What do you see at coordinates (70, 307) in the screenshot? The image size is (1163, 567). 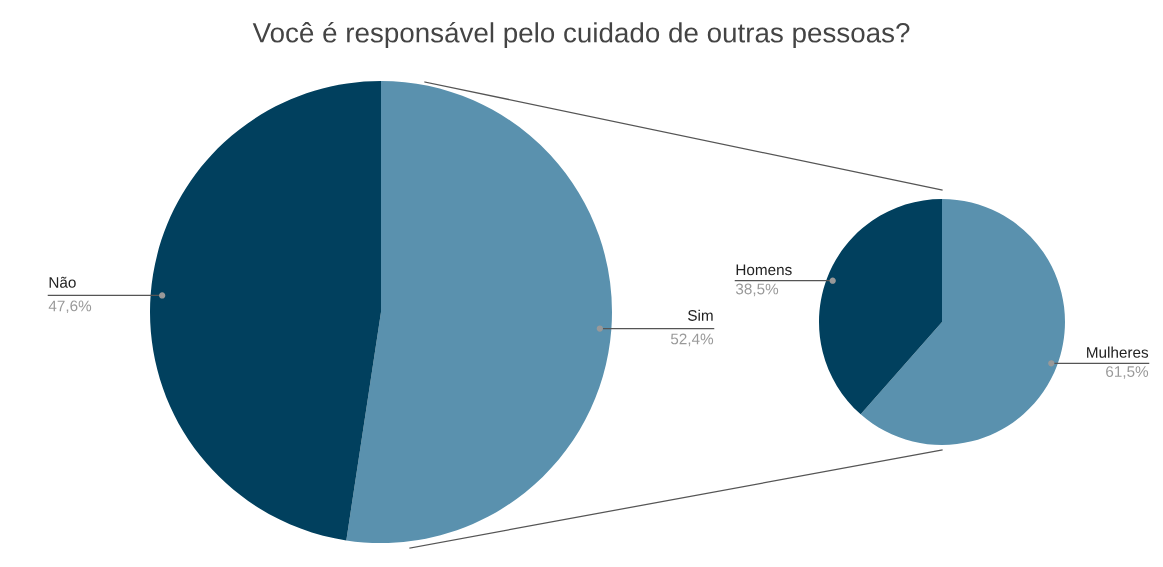 I see `data-label: 47,6%` at bounding box center [70, 307].